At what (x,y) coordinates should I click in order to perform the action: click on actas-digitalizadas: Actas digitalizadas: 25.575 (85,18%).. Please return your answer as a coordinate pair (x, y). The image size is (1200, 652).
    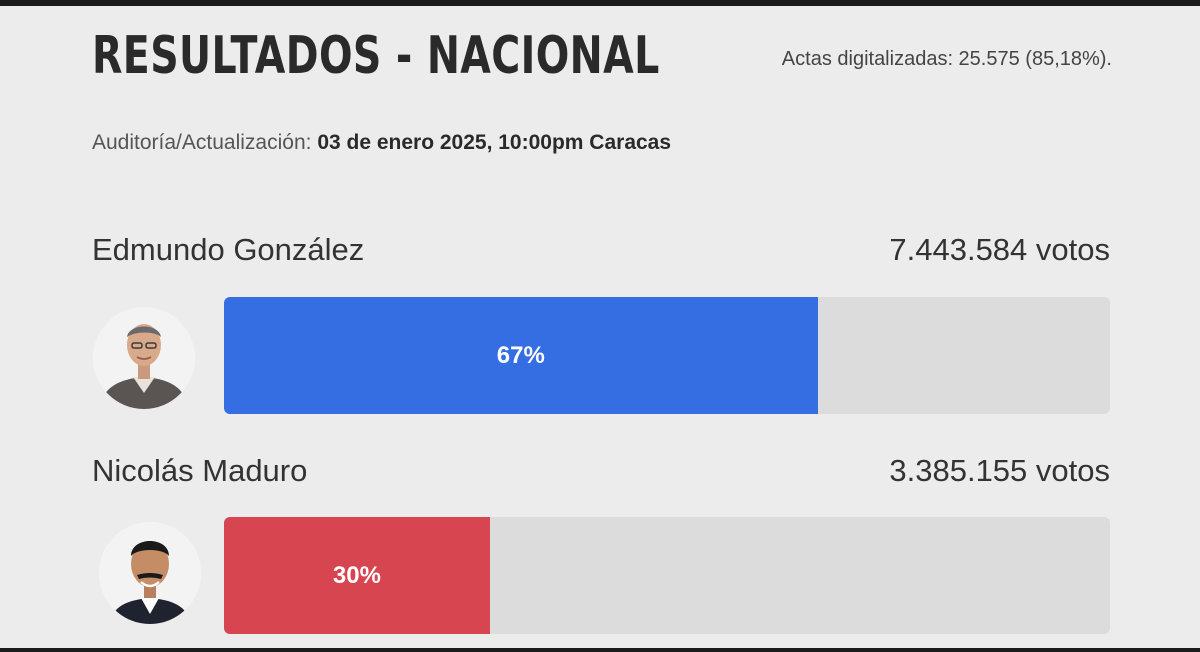
    Looking at the image, I should click on (946, 59).